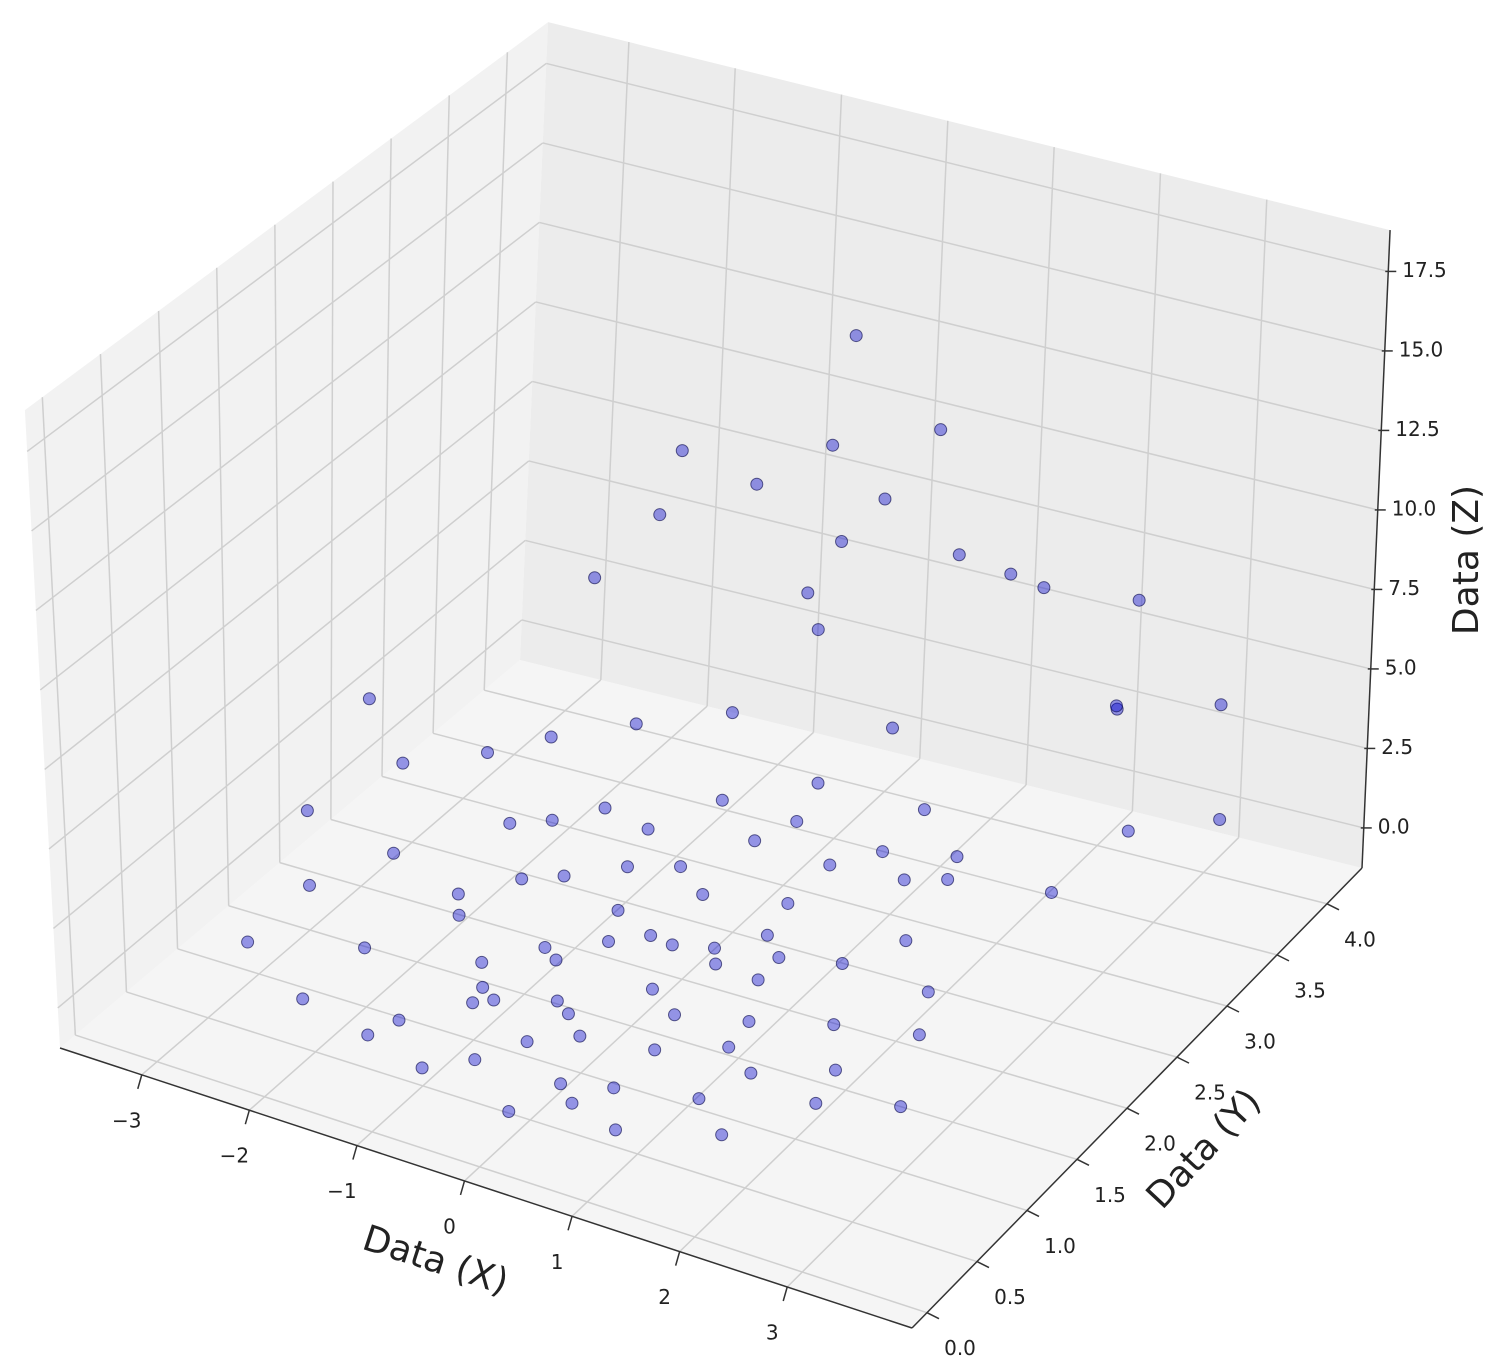 This screenshot has width=1498, height=1371. Describe the element at coordinates (449, 1226) in the screenshot. I see `x-tick-label: 0` at that location.